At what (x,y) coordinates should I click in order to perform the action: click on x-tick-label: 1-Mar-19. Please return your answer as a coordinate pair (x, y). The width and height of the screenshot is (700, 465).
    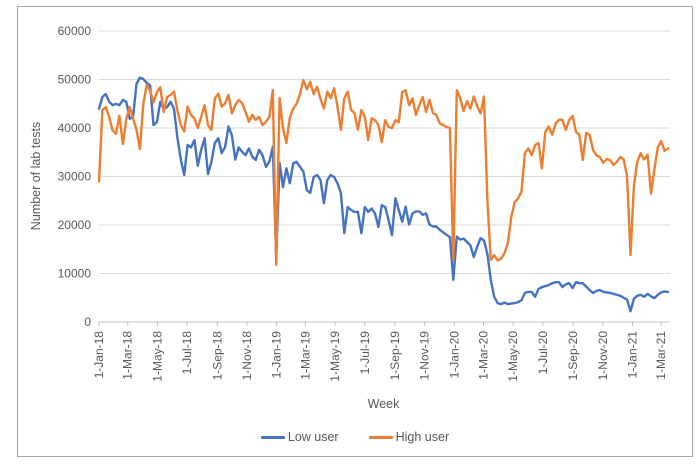
    Looking at the image, I should click on (305, 355).